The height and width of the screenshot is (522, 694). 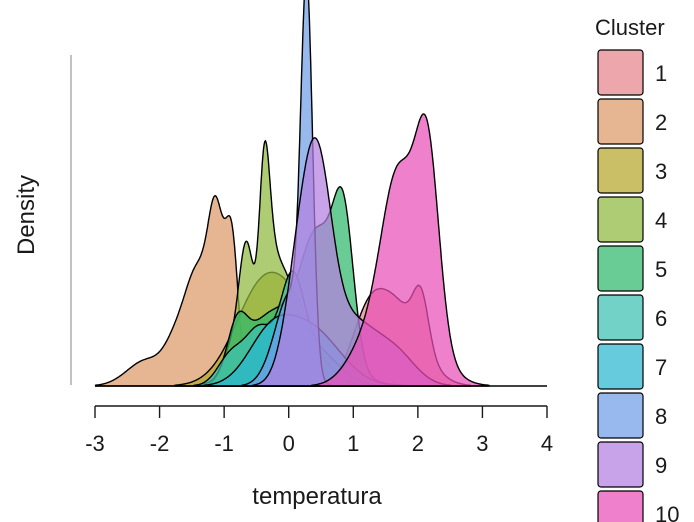 What do you see at coordinates (319, 430) in the screenshot?
I see `x-axis: -3 -2 -1 0 1 2 3 4` at bounding box center [319, 430].